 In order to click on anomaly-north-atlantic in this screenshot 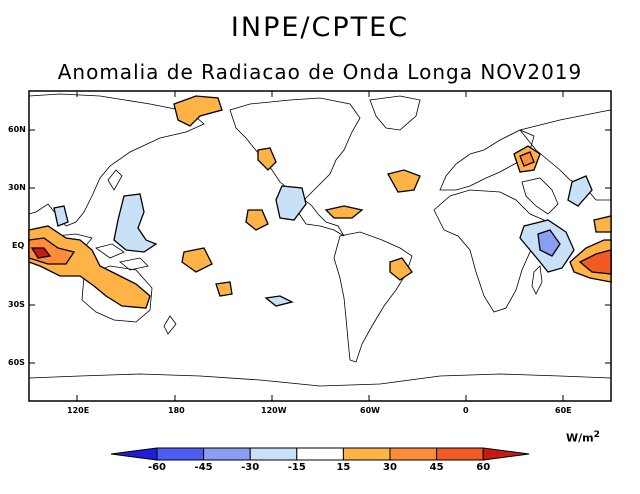, I will do `click(404, 181)`.